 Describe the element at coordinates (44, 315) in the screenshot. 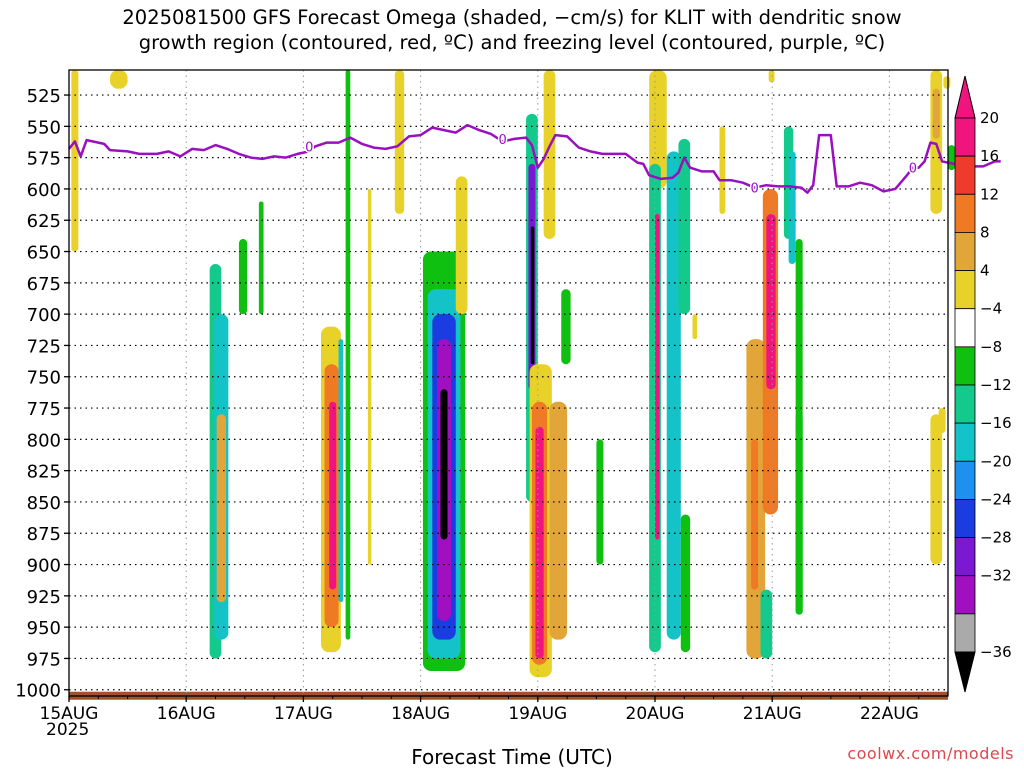

I see `y-tick-label: 700` at that location.